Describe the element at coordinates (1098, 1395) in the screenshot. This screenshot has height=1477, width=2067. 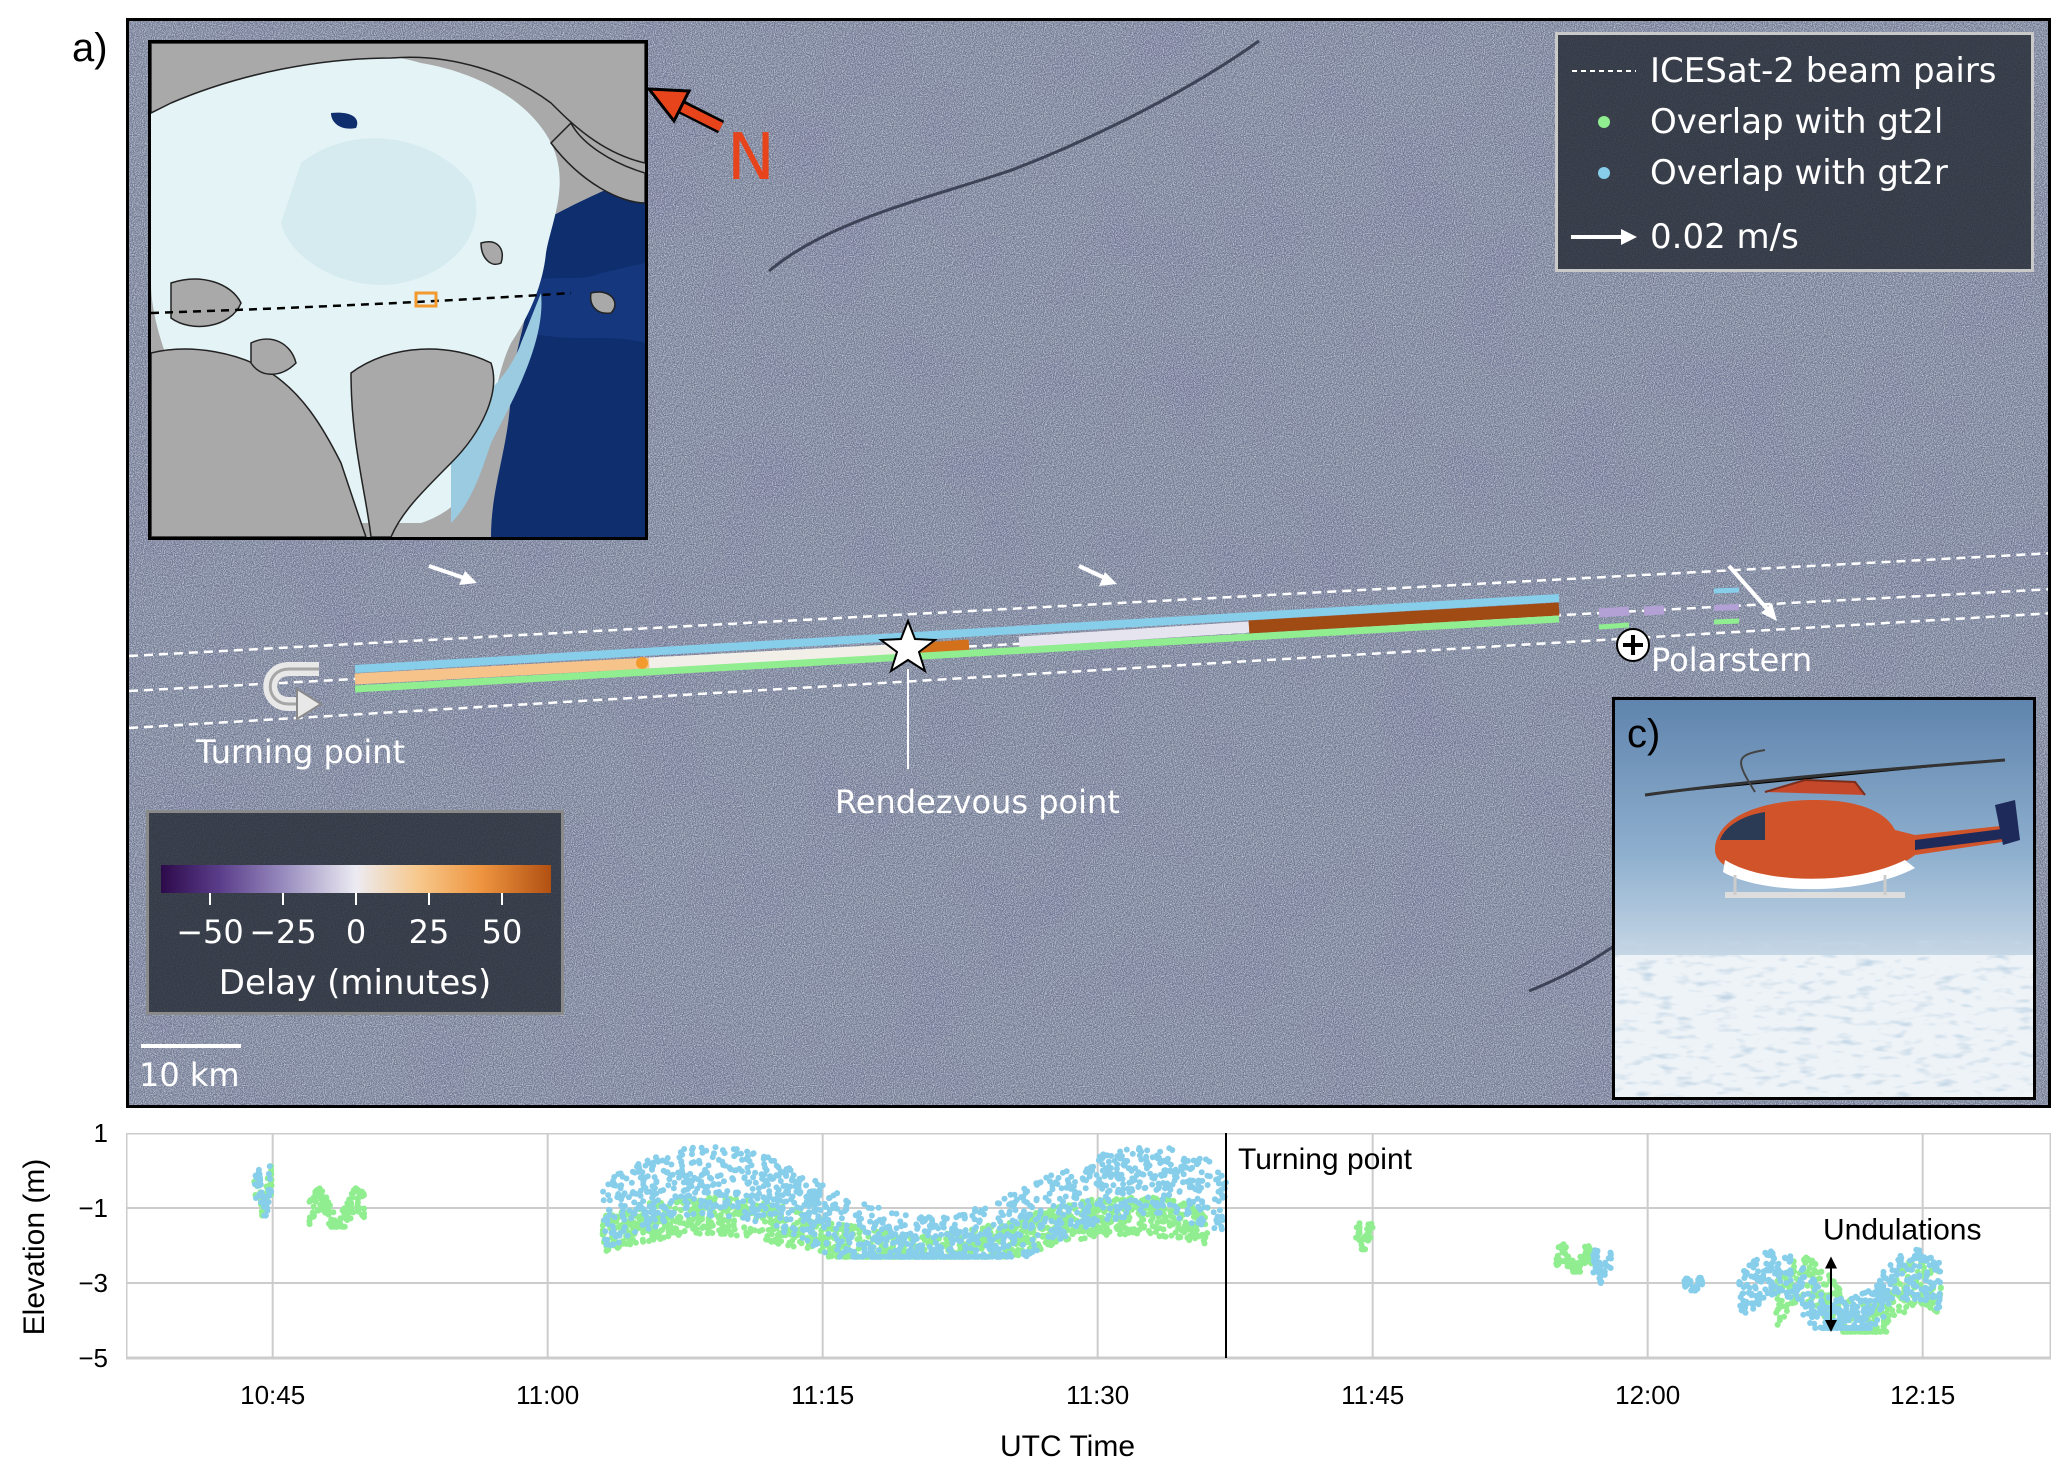
I see `x-tick-label: 11:30` at that location.